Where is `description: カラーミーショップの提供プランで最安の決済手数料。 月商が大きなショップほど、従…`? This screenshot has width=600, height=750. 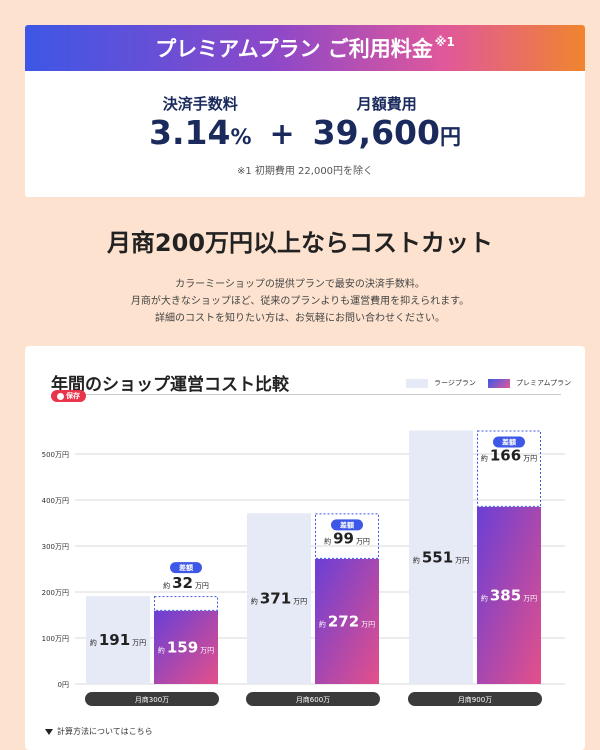 description: カラーミーショップの提供プランで最安の決済手数料。 月商が大きなショップほど、従… is located at coordinates (300, 301).